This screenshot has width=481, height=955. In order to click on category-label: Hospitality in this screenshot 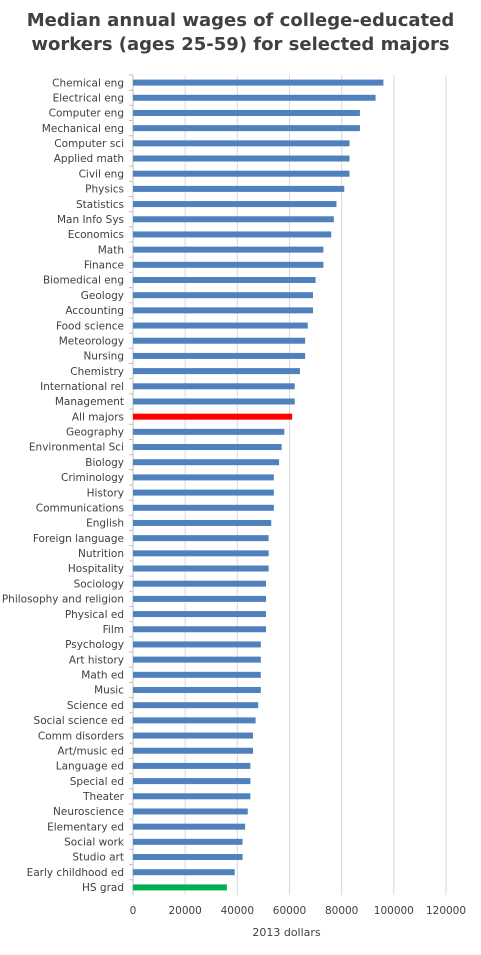, I will do `click(96, 569)`.